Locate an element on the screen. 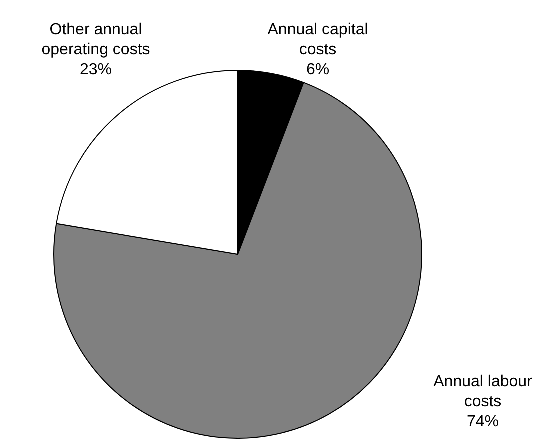  slice-label: Other annual operating costs is located at coordinates (96, 39).